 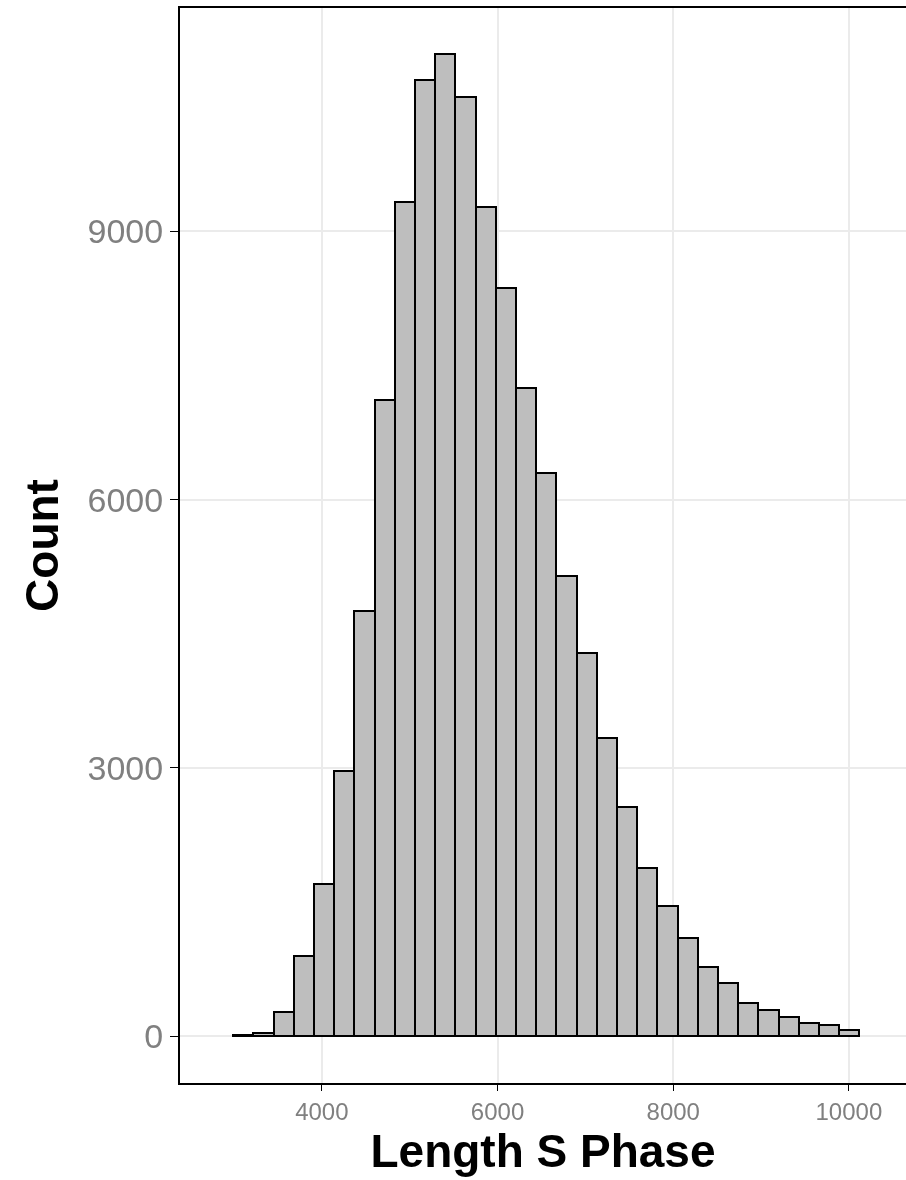 What do you see at coordinates (125, 499) in the screenshot?
I see `y-tick-label: 6000` at bounding box center [125, 499].